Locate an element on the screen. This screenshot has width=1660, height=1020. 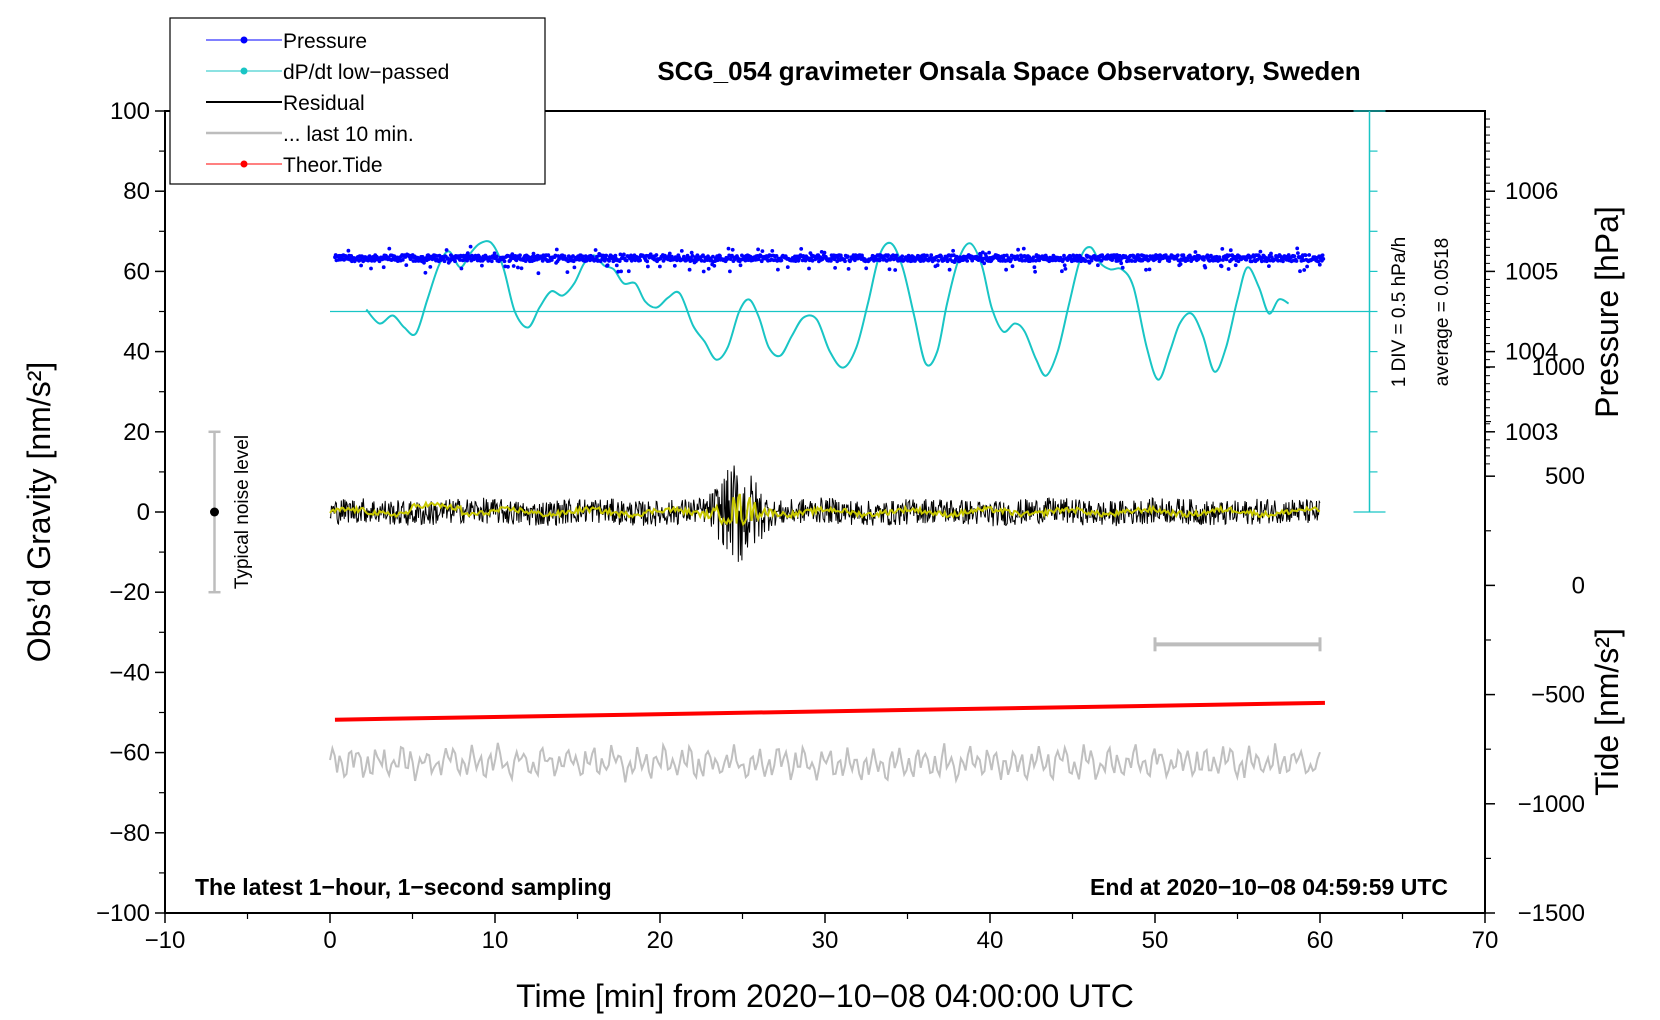
x-axis-label: Time [min] from 2020−10−08 04:00:00 UTC is located at coordinates (825, 996).